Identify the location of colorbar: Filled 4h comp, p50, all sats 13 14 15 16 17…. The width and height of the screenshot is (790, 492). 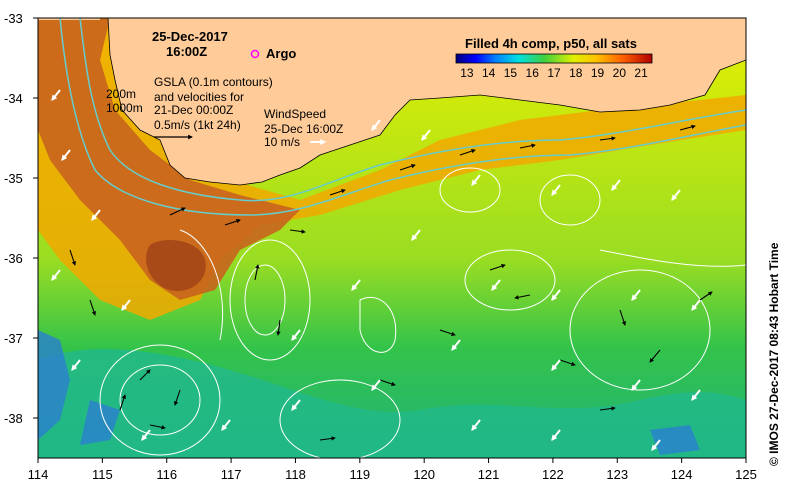
(554, 58).